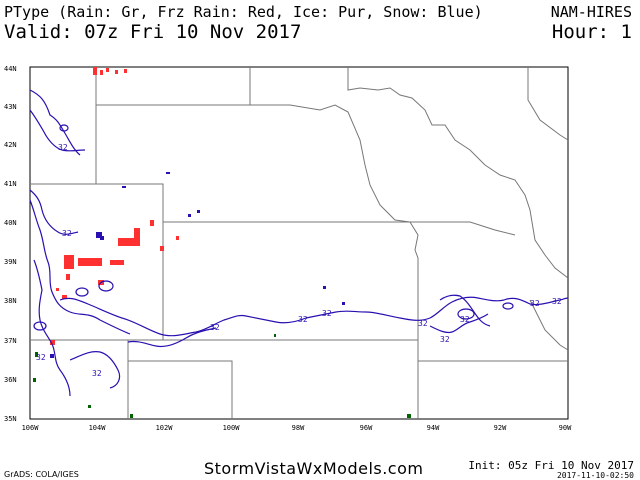 Image resolution: width=640 pixels, height=480 pixels. What do you see at coordinates (366, 428) in the screenshot?
I see `lon-label: 96W` at bounding box center [366, 428].